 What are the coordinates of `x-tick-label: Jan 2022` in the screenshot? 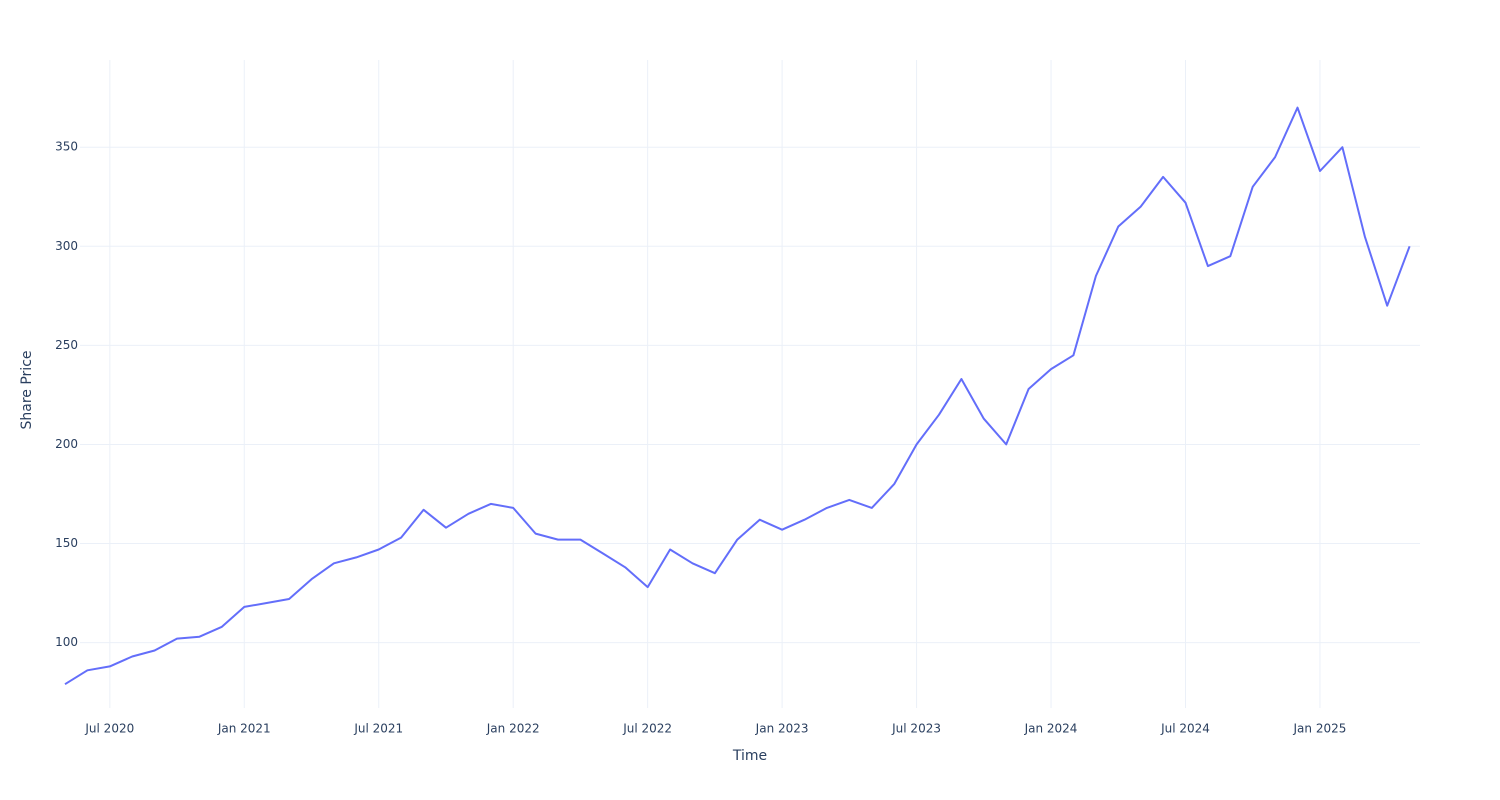 It's located at (513, 729).